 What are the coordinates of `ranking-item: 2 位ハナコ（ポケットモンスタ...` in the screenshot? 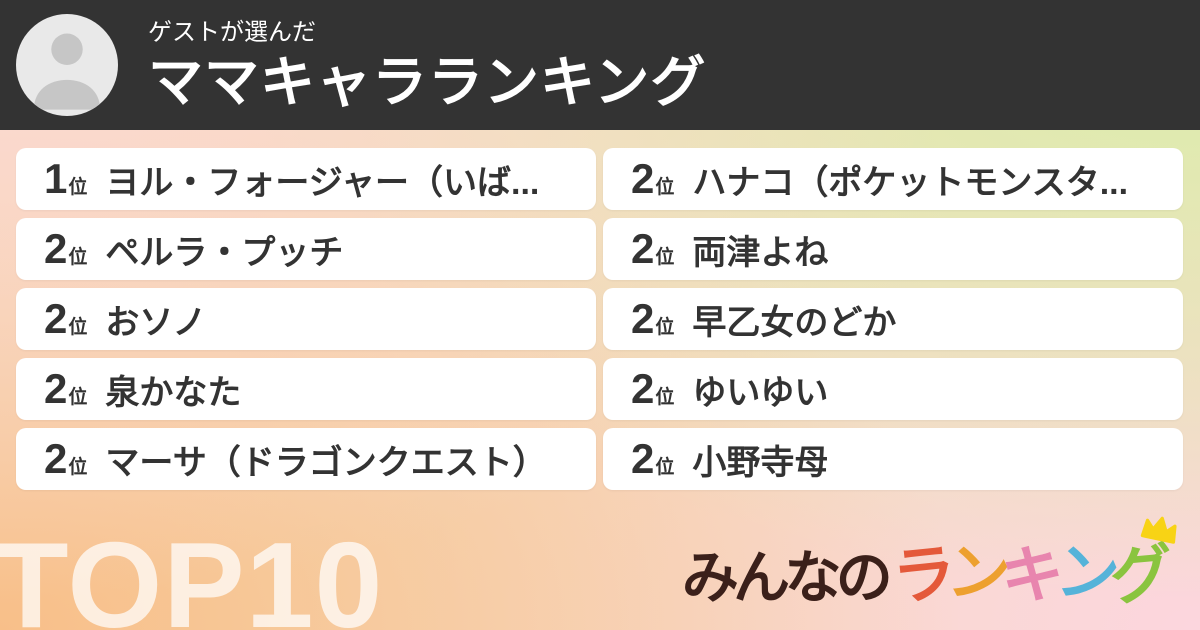 It's located at (893, 179).